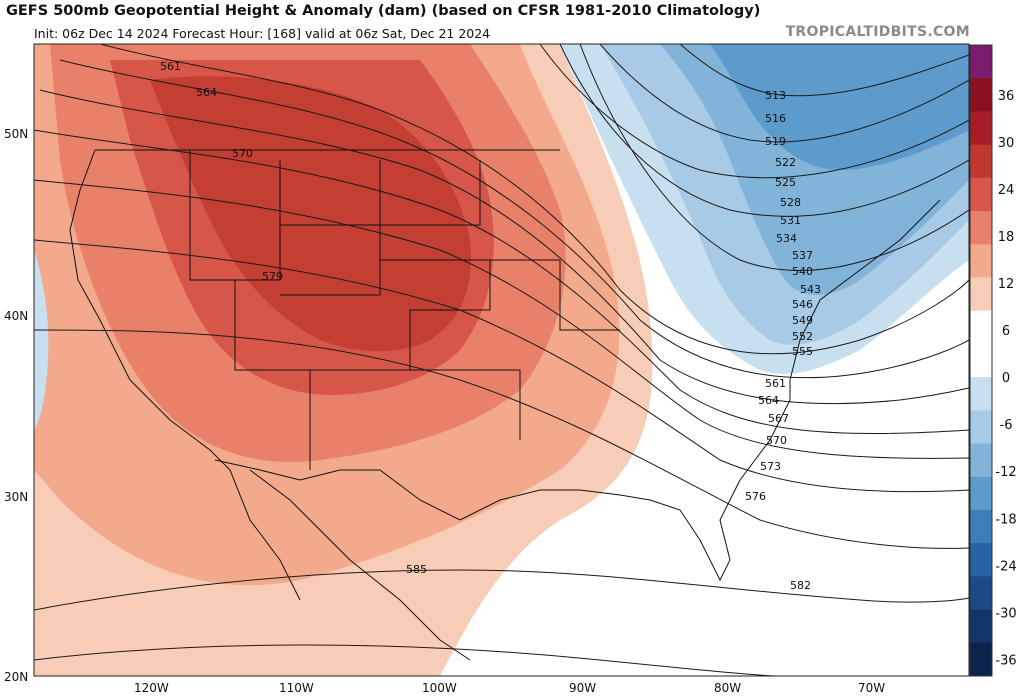 The height and width of the screenshot is (696, 1024). Describe the element at coordinates (790, 202) in the screenshot. I see `contour-label: 528` at that location.